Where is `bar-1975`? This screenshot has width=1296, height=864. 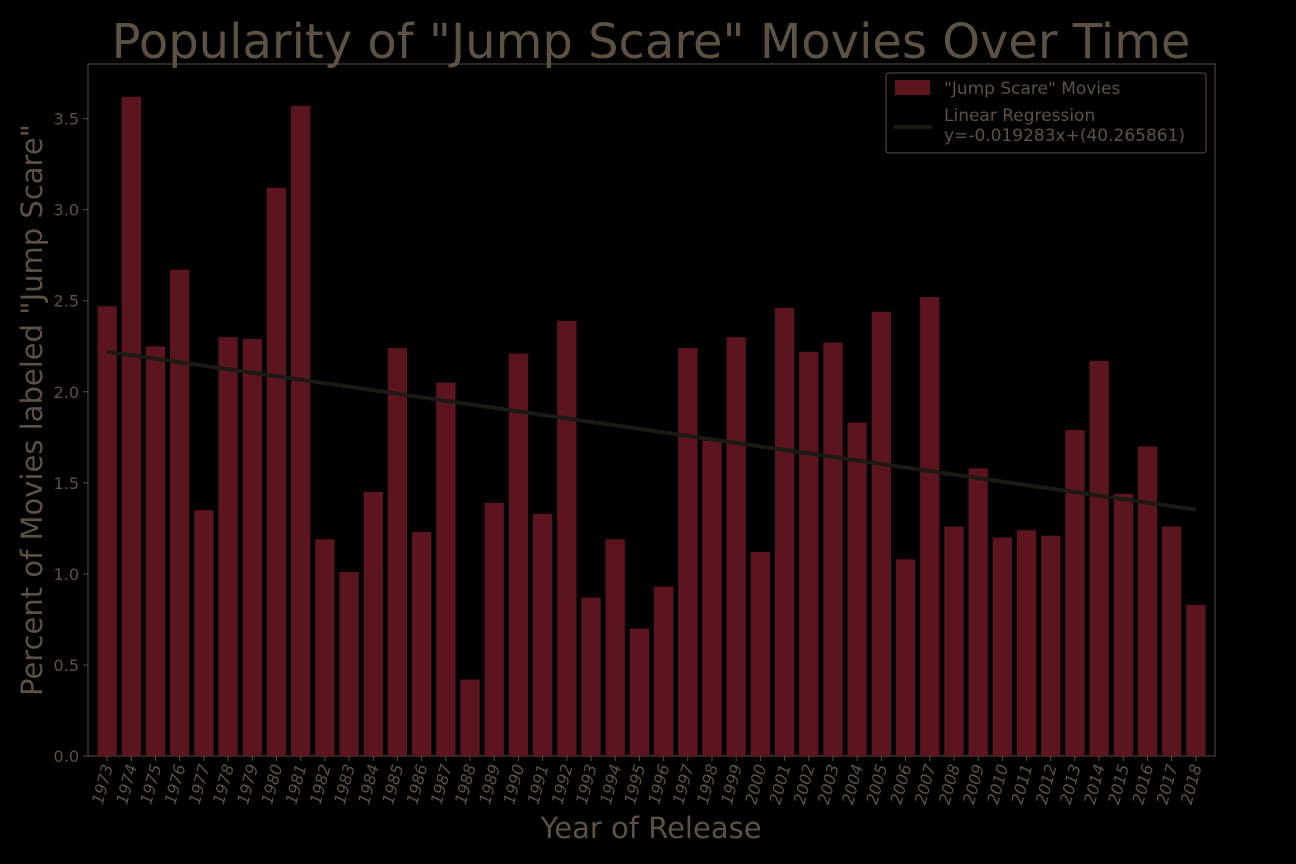
bar-1975 is located at coordinates (155, 551).